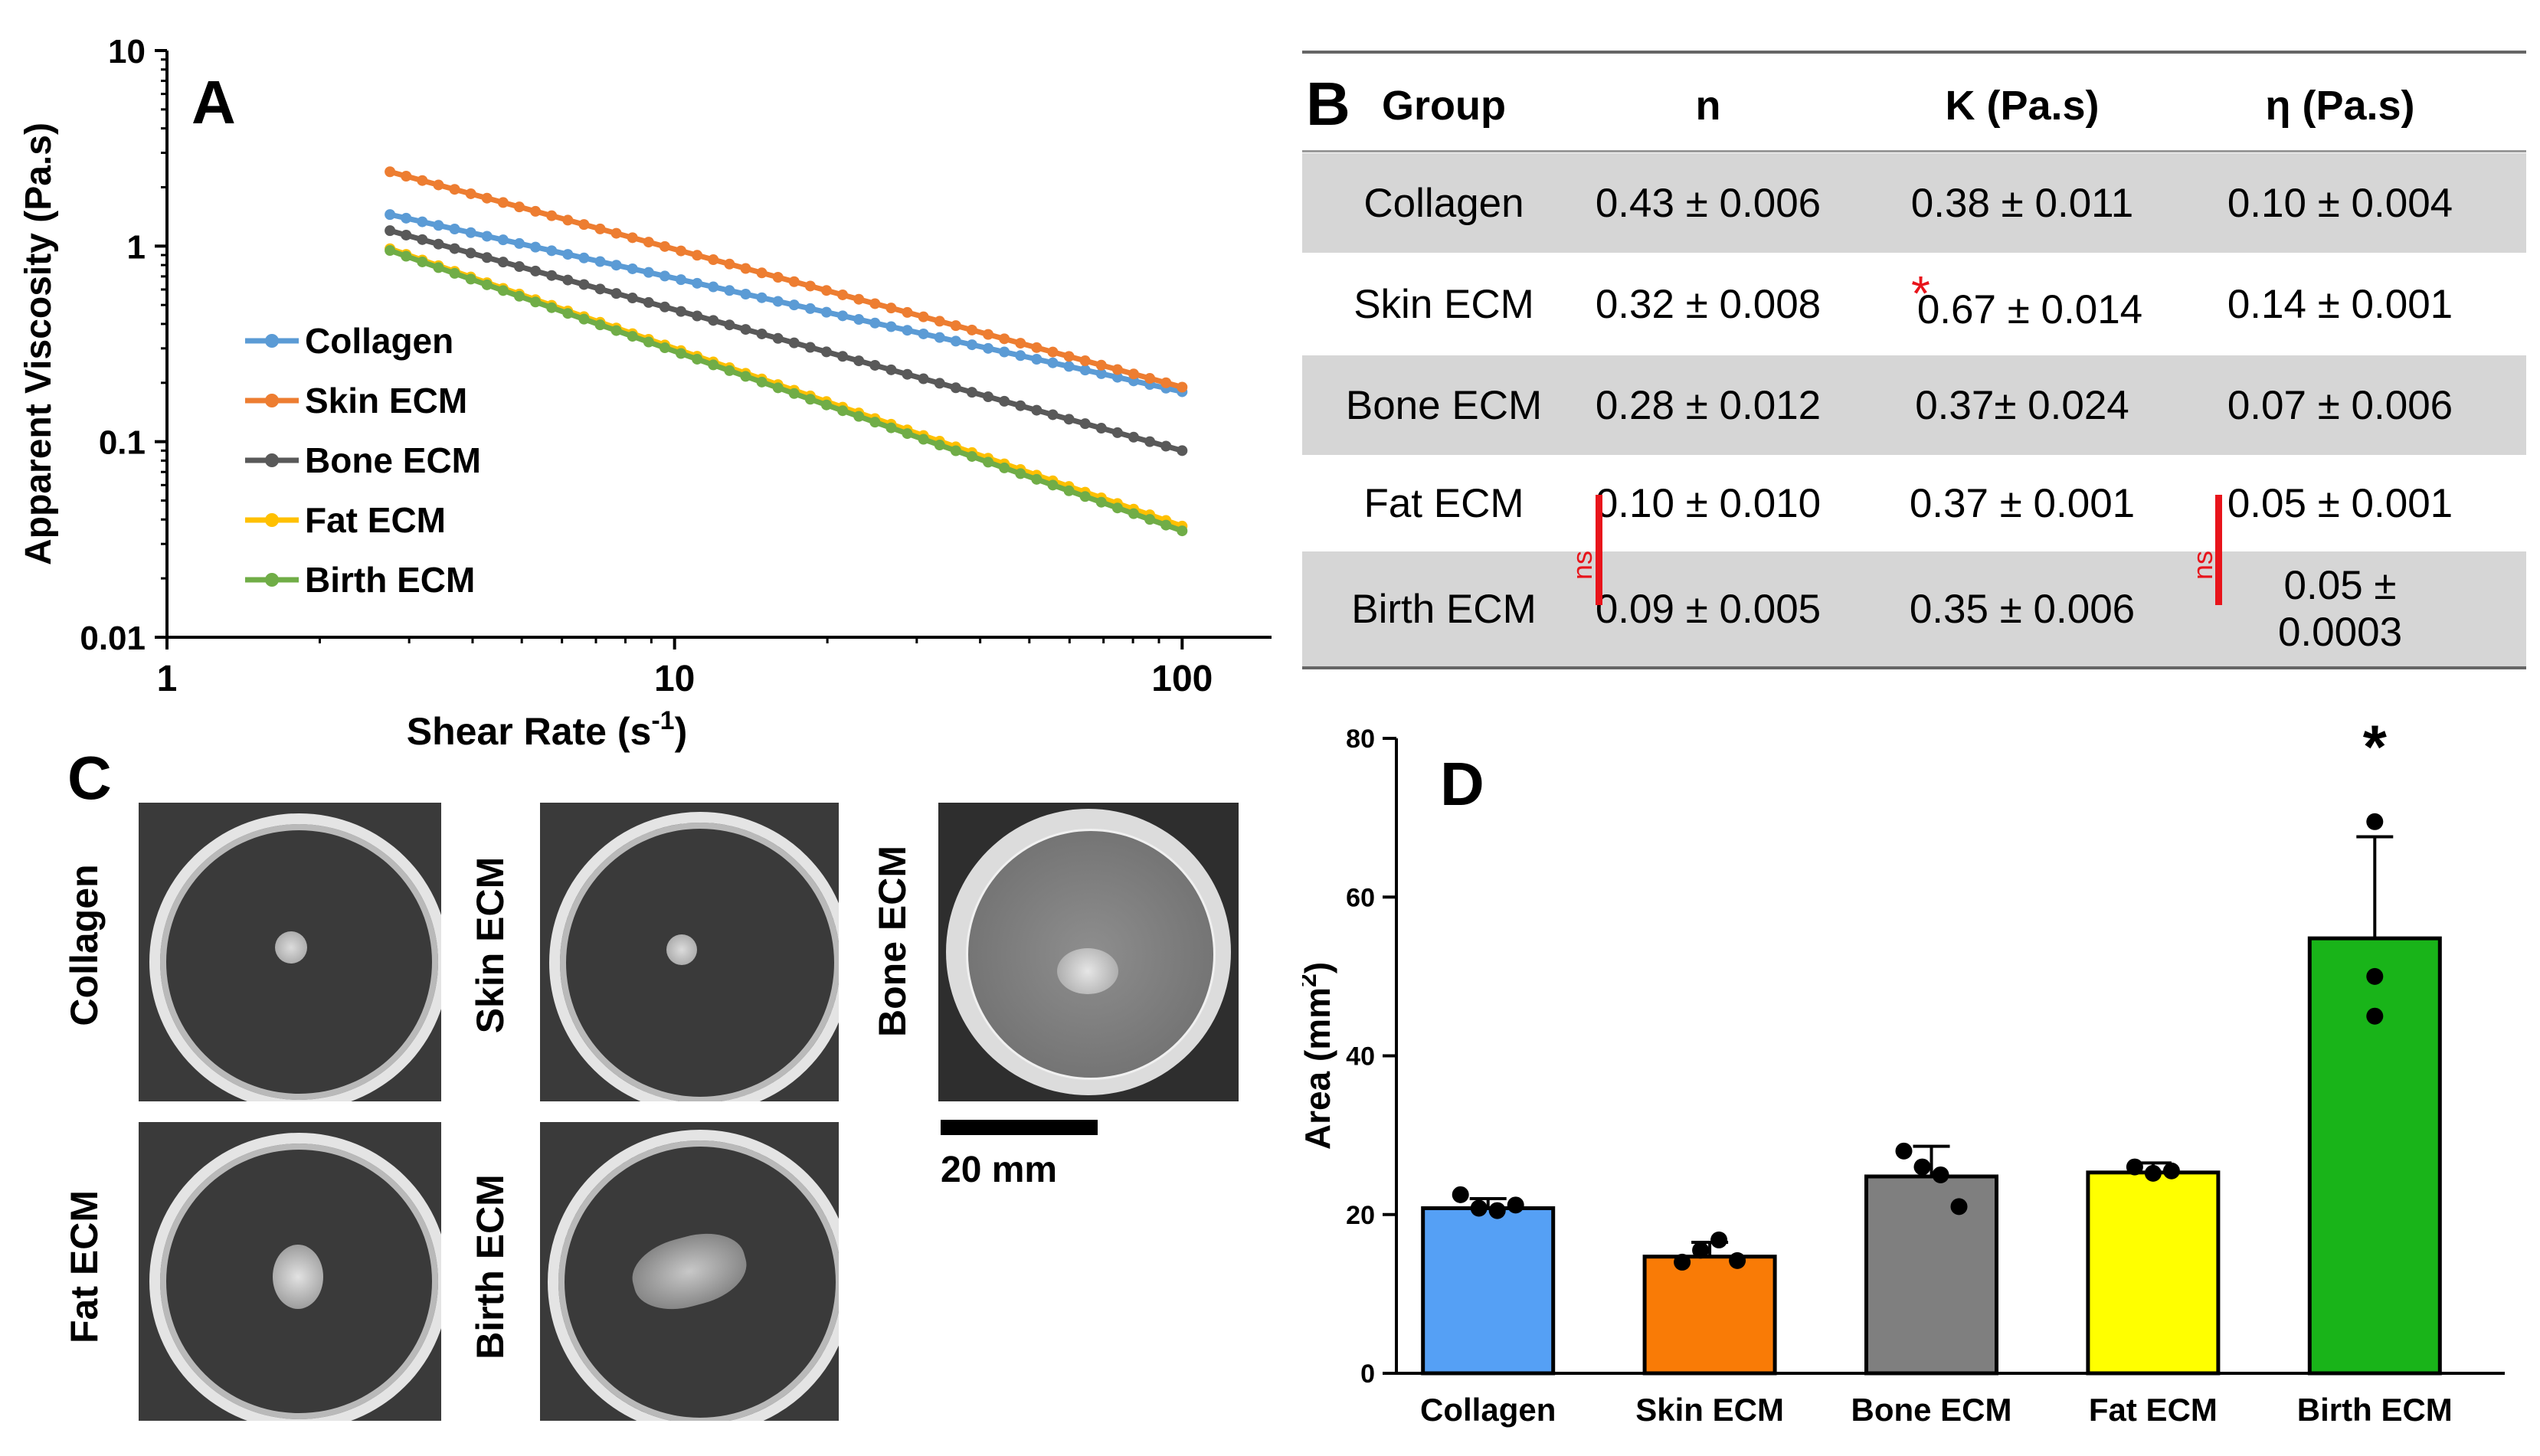 Image resolution: width=2540 pixels, height=1456 pixels. Describe the element at coordinates (1708, 203) in the screenshot. I see `cell-n: 0.43 ± 0.006` at that location.